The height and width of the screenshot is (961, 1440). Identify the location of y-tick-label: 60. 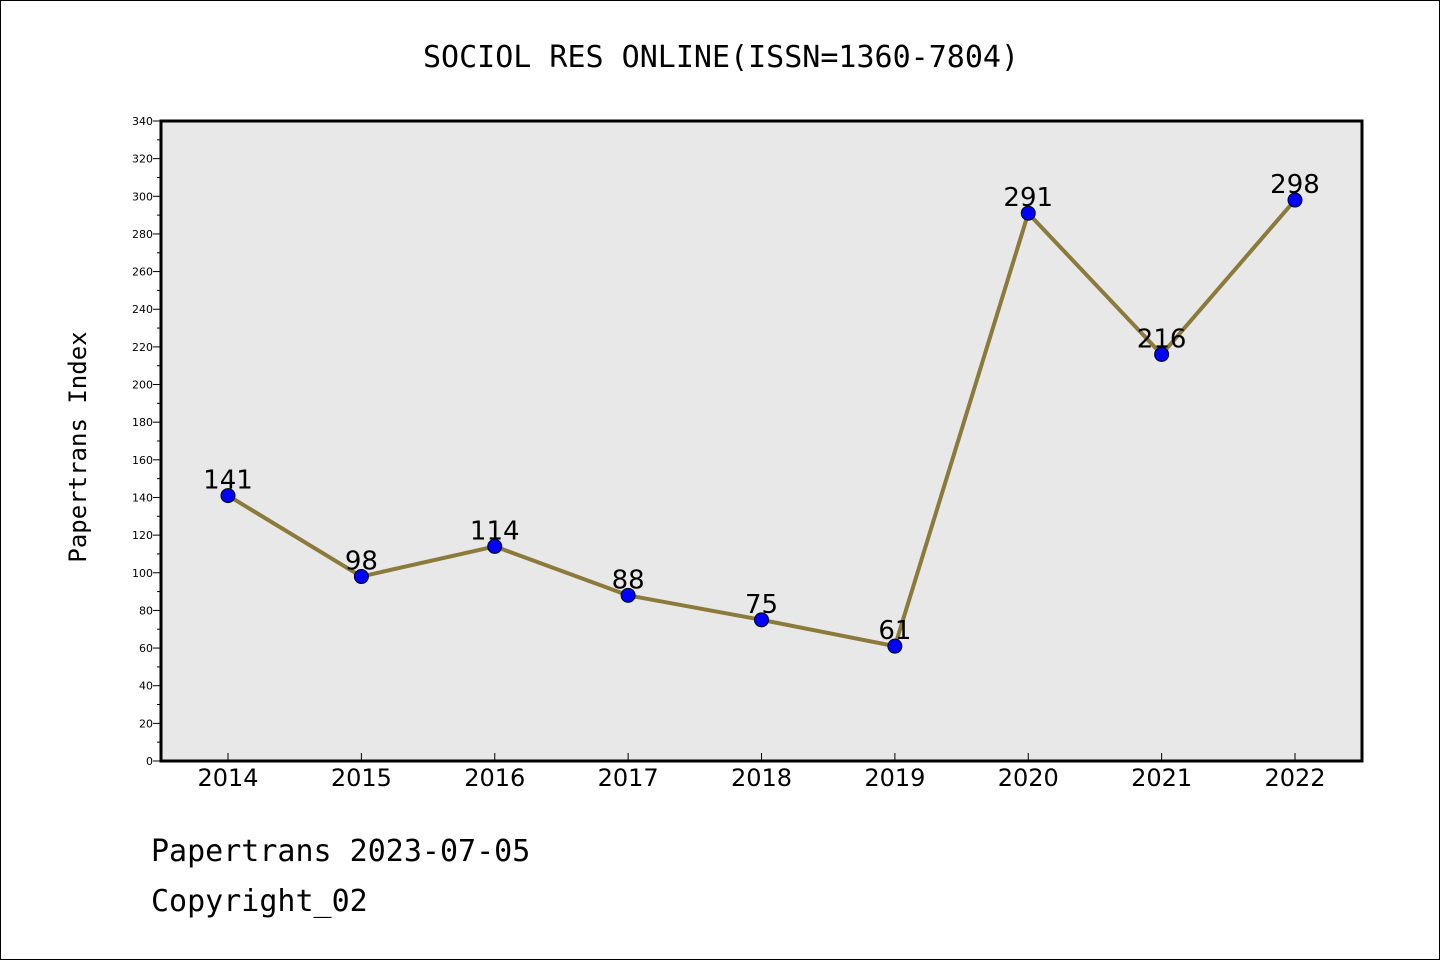
(146, 648).